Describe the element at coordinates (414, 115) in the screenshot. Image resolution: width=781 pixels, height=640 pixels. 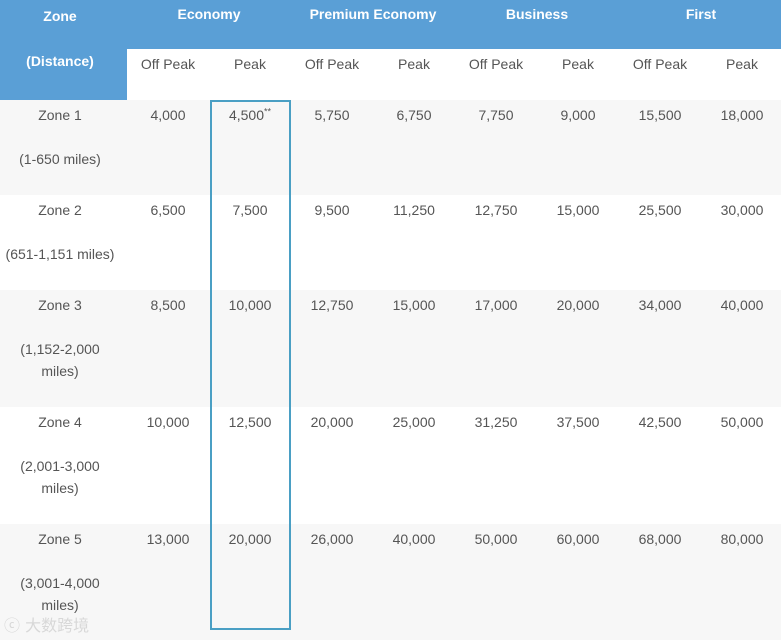
I see `mileage-value: 6,750` at that location.